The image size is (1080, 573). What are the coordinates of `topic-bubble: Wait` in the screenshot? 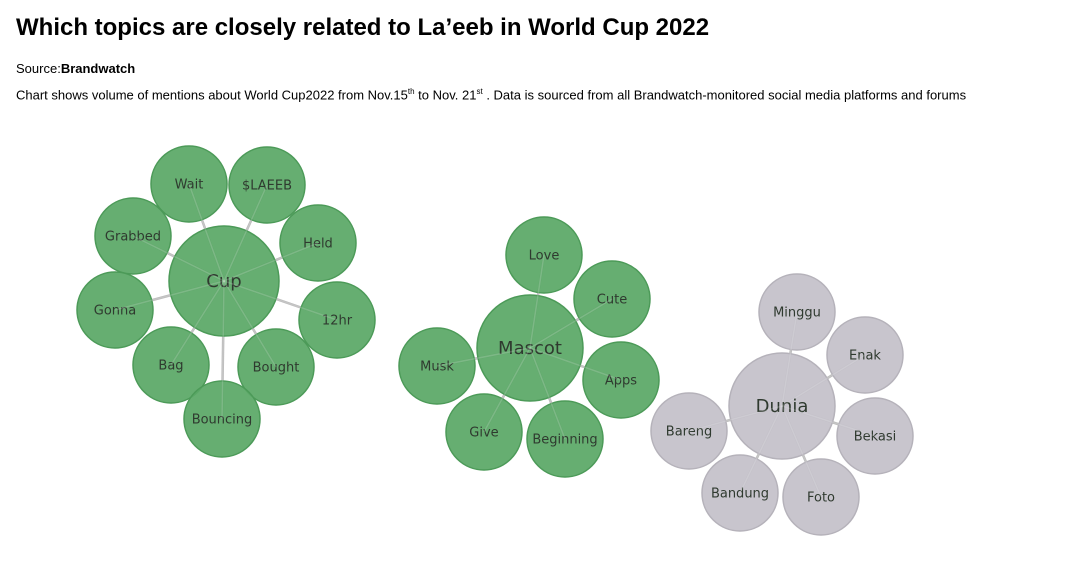 It's located at (189, 184).